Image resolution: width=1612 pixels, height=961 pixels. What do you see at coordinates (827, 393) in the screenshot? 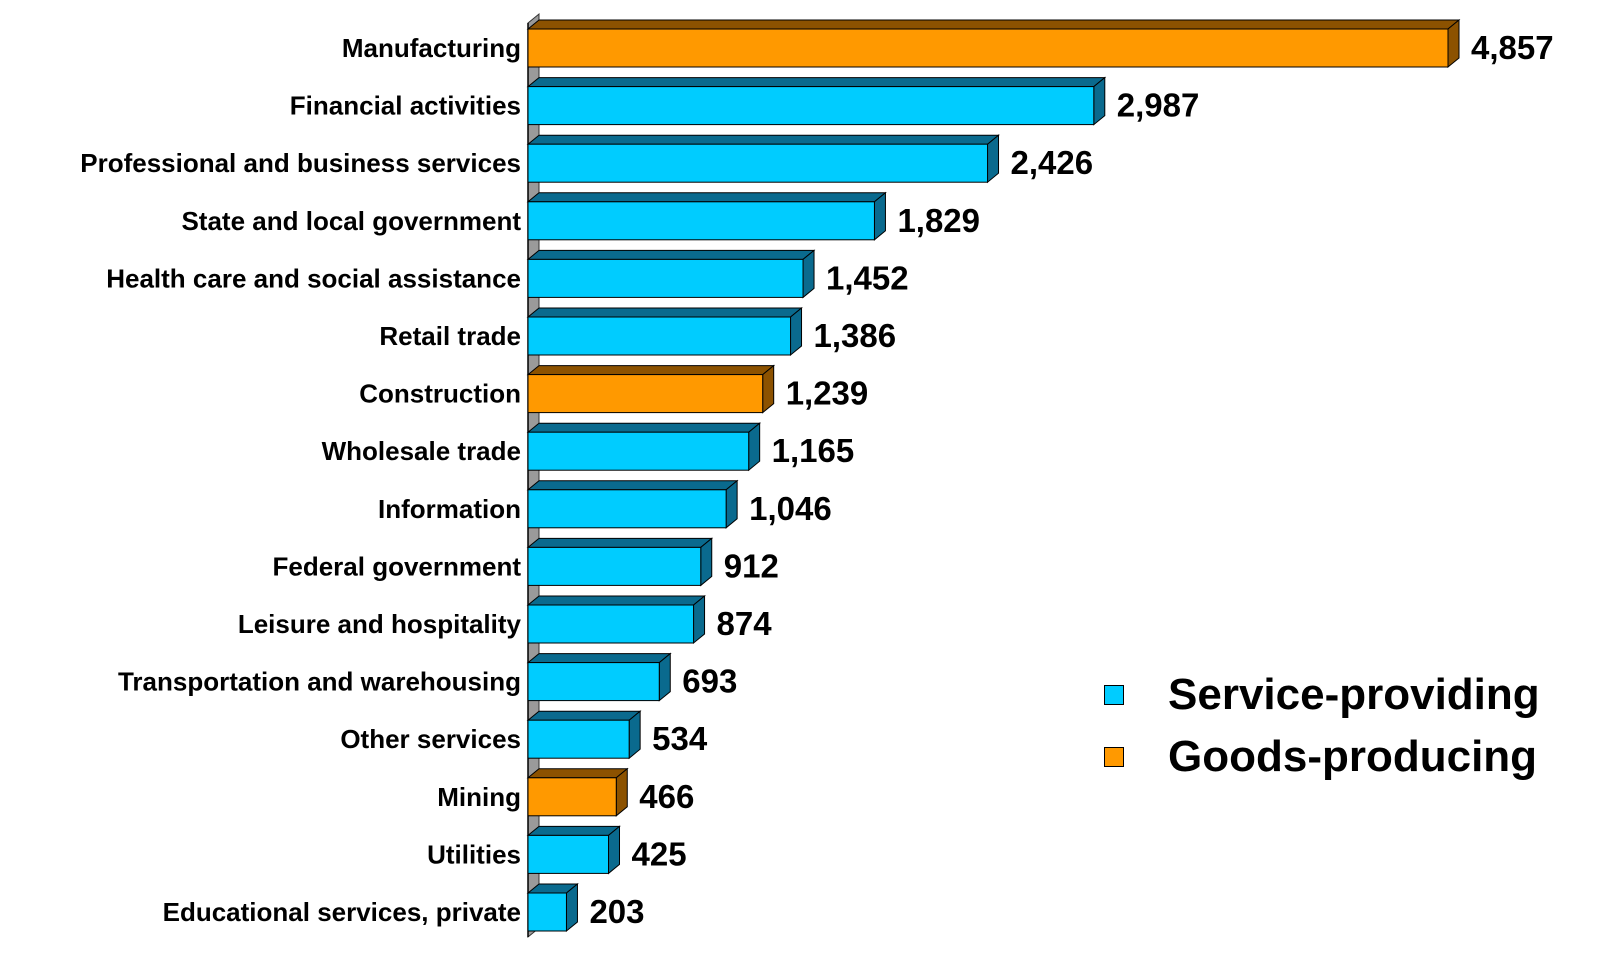
I see `value-label: 1,239` at bounding box center [827, 393].